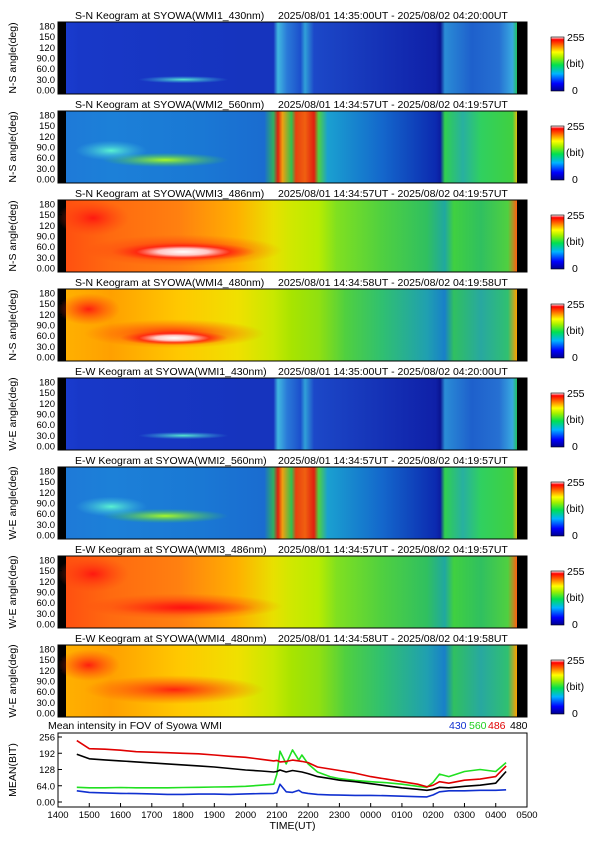 The width and height of the screenshot is (595, 847). I want to click on x-tick-label: 1800, so click(182, 815).